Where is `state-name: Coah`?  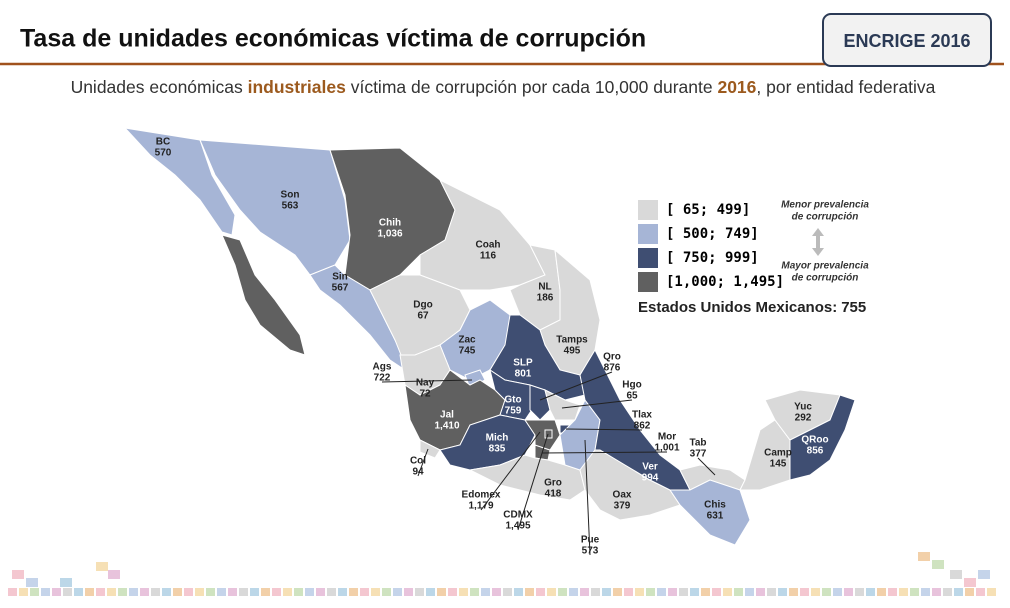
state-name: Coah is located at coordinates (488, 245).